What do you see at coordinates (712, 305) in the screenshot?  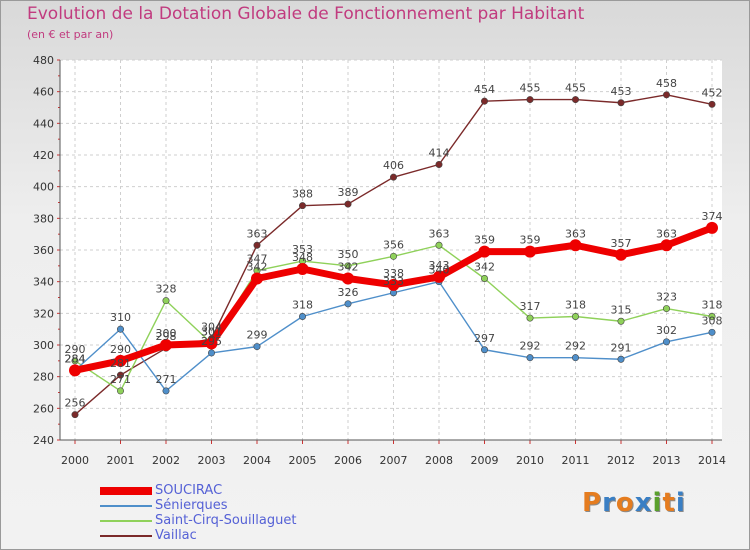 I see `data-label-saint-cirq-souillaguet: 318` at bounding box center [712, 305].